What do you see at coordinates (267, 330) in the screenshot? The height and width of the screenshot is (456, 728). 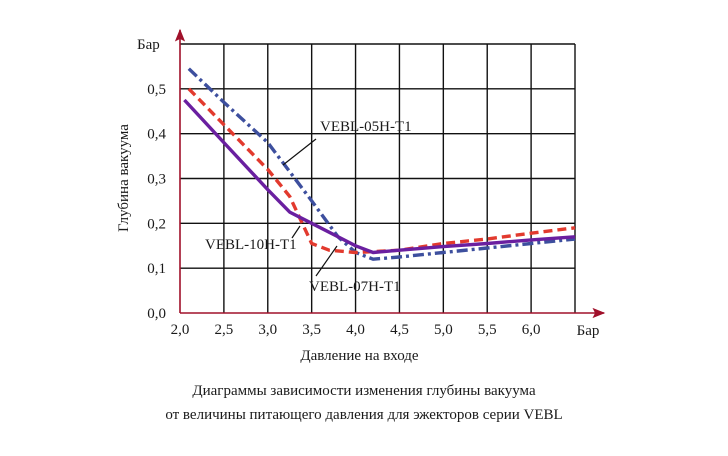 I see `x-tick-label: 3,0` at bounding box center [267, 330].